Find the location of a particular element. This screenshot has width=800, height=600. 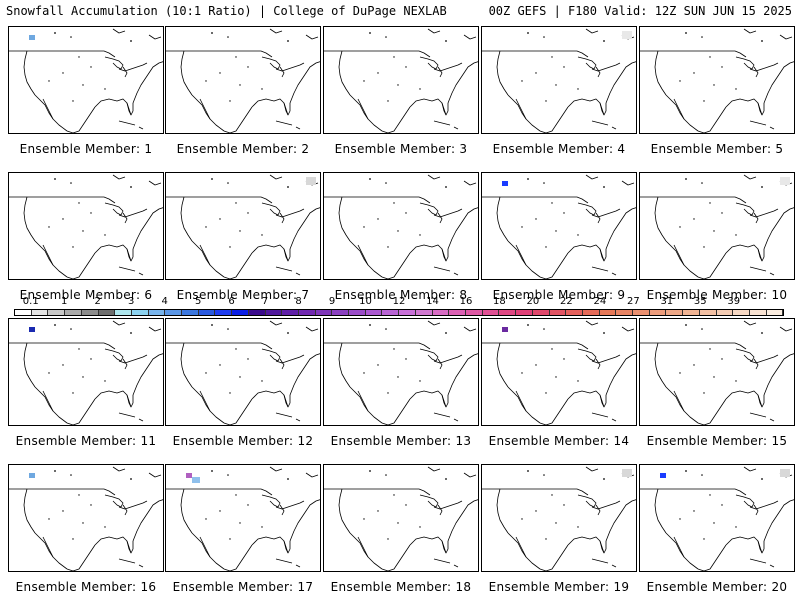

ensemble-member-label: Ensemble Member: 13 is located at coordinates (401, 441).